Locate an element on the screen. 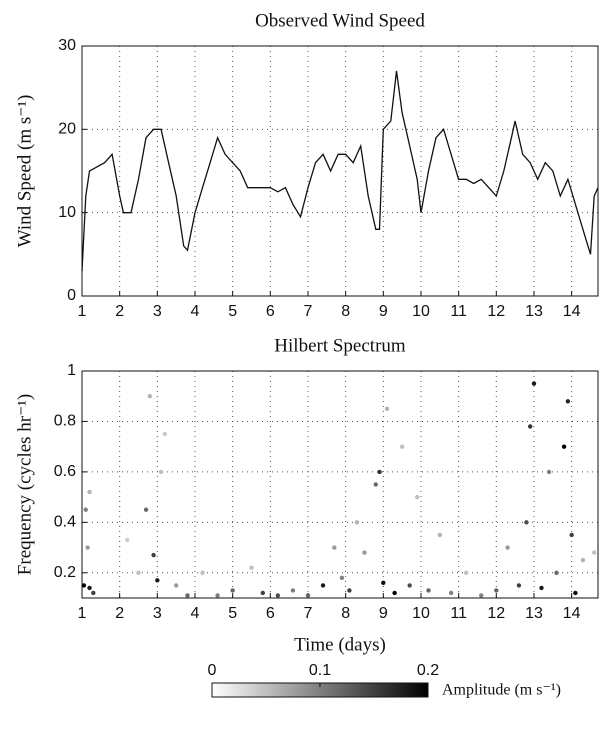 This screenshot has width=614, height=730. y-tick-label: 1 is located at coordinates (71, 370).